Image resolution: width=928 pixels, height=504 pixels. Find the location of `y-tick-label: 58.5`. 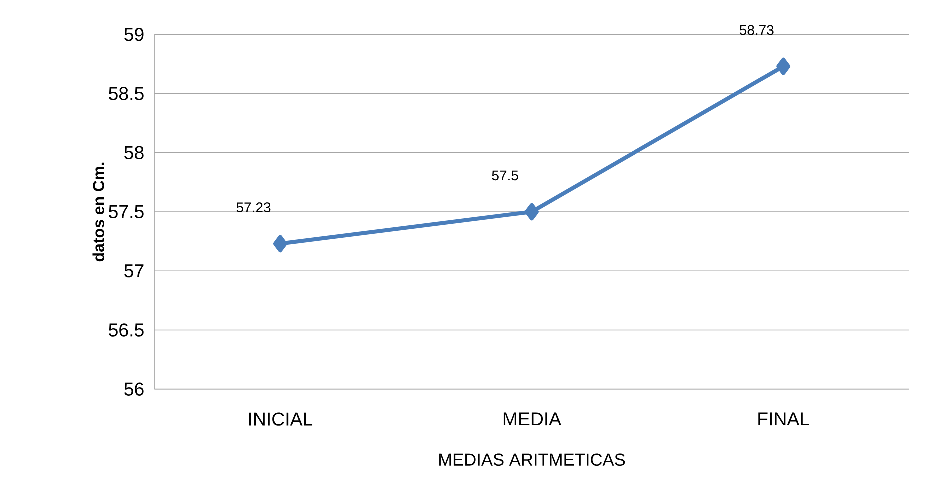

y-tick-label: 58.5 is located at coordinates (126, 93).